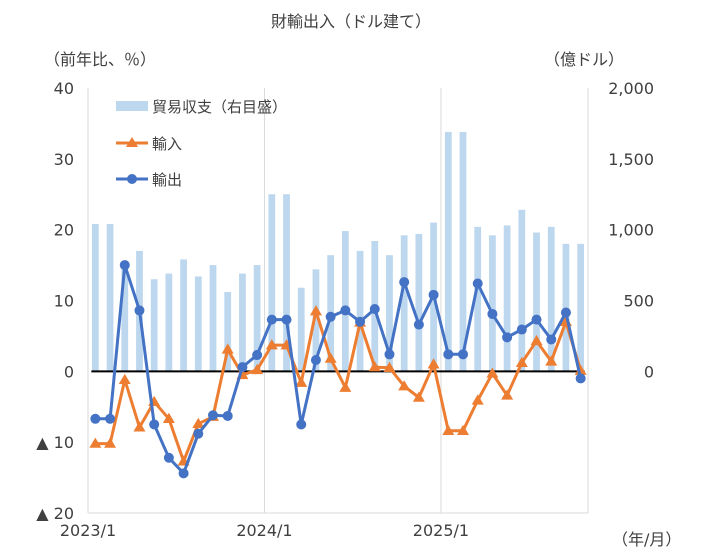  I want to click on left-tick-label-5: ▲ 10, so click(55, 442).